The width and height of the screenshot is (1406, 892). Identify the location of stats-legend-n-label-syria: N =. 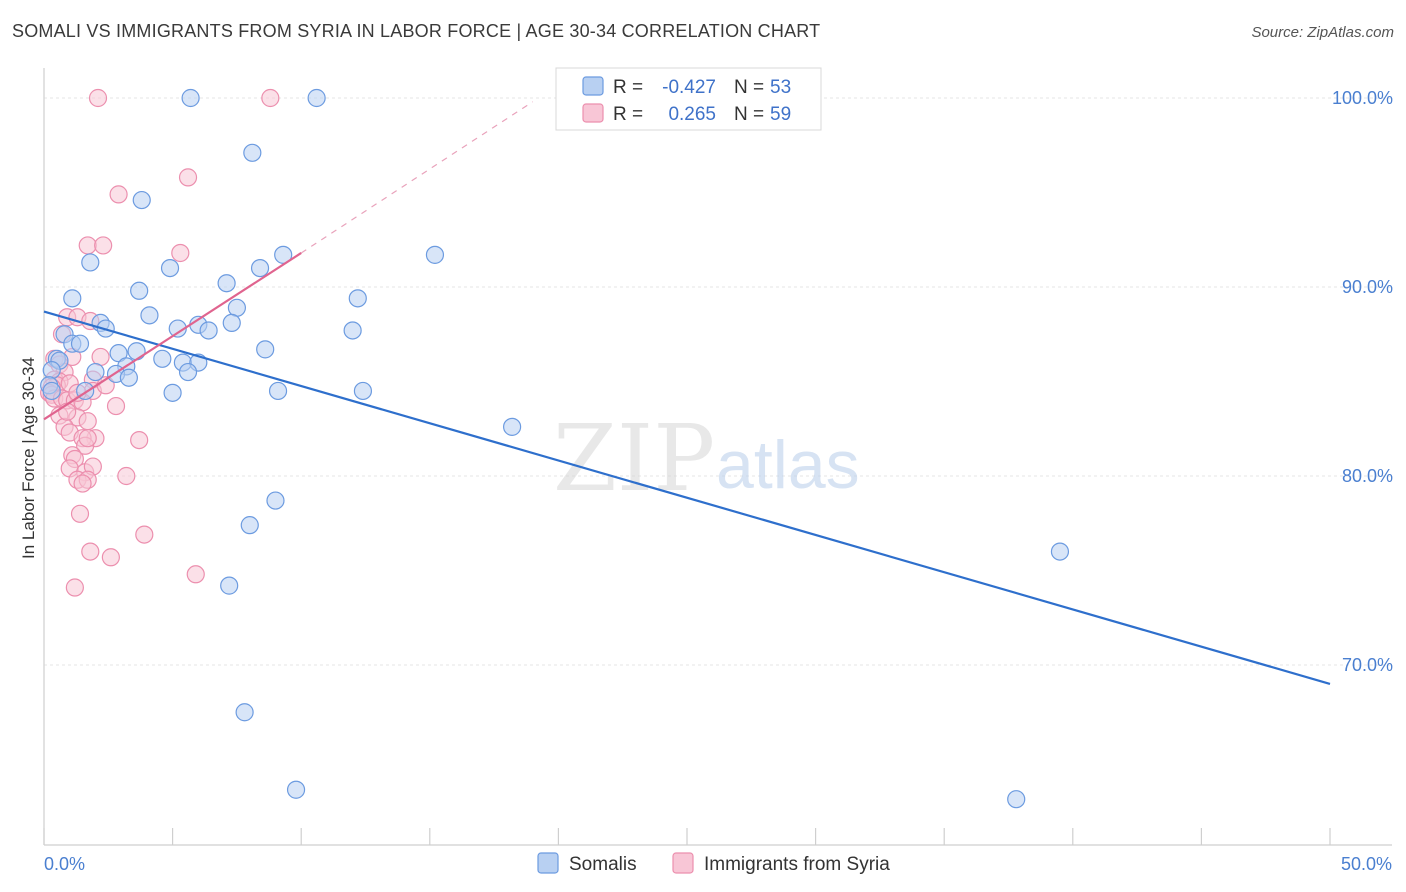
(749, 114).